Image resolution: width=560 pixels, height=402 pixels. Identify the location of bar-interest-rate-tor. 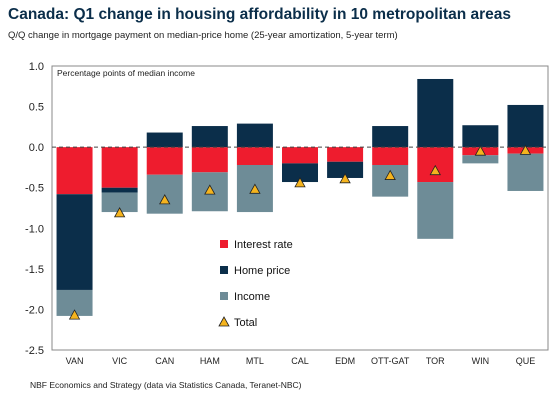
(435, 165).